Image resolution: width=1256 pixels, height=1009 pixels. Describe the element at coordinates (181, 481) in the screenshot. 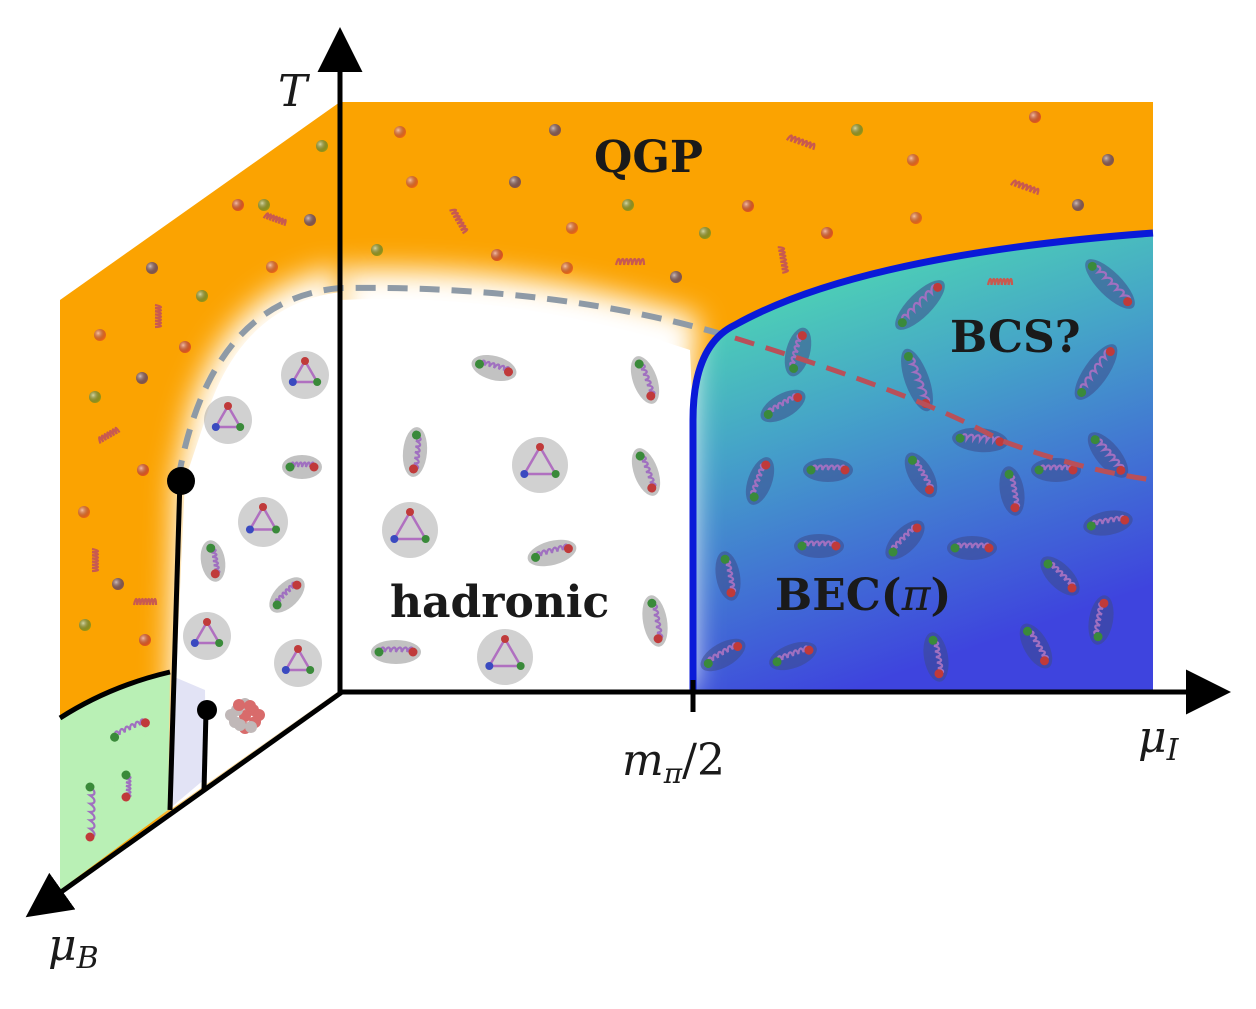

I see `critical-point` at that location.